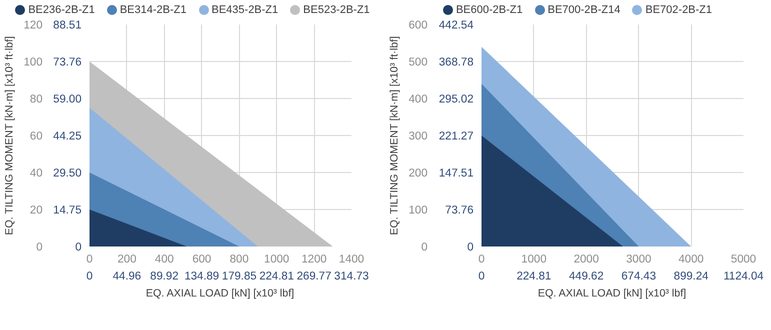 The height and width of the screenshot is (330, 771). Describe the element at coordinates (586, 276) in the screenshot. I see `x2-tick-label: 449.62` at that location.